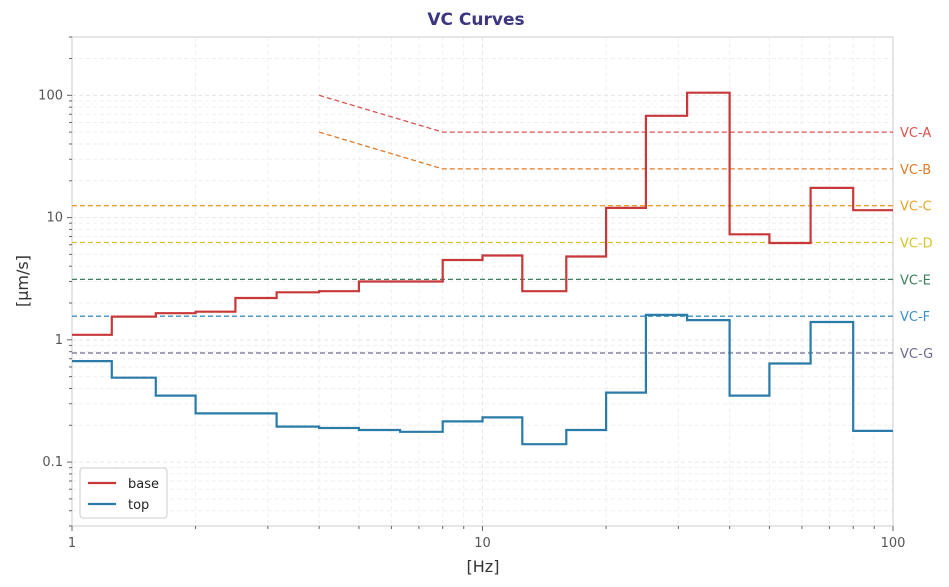 The width and height of the screenshot is (949, 587). Describe the element at coordinates (59, 340) in the screenshot. I see `y-tick-label: 1` at that location.